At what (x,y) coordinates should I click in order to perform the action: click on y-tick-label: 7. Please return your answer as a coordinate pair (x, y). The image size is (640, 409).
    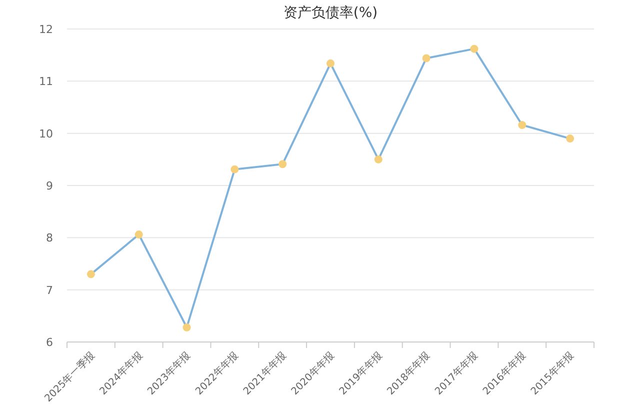
    Looking at the image, I should click on (49, 290).